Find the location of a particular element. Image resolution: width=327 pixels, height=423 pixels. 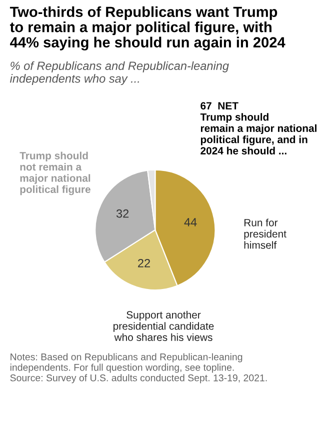

data-label: 32 is located at coordinates (122, 213).